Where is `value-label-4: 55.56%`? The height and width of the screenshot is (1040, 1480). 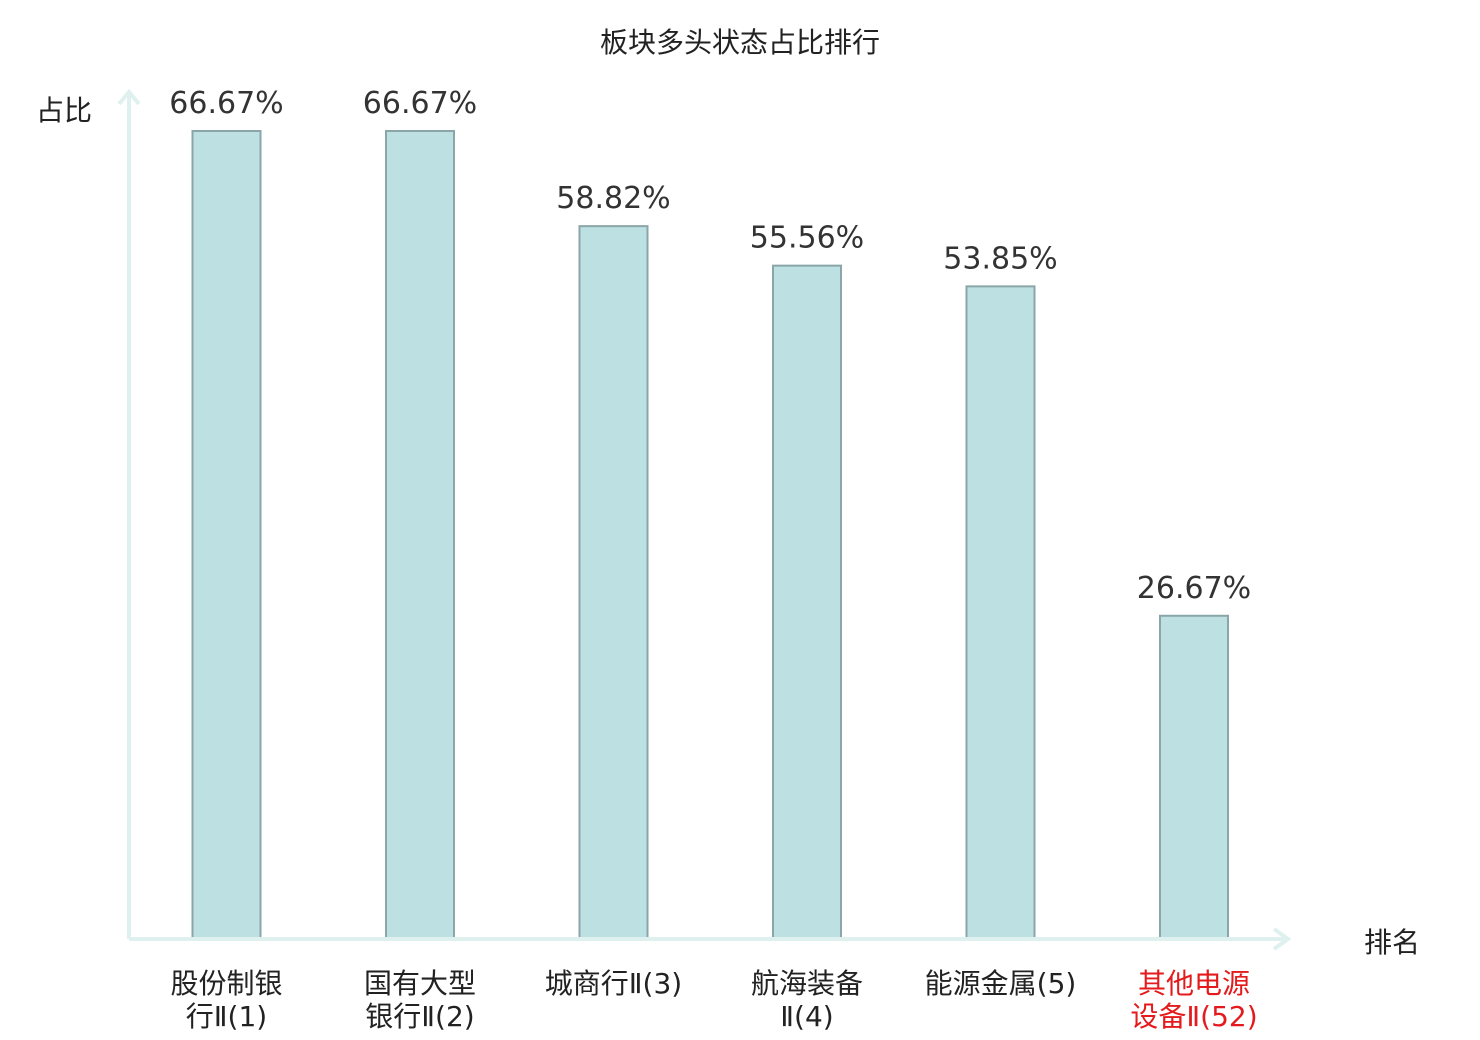
value-label-4: 55.56% is located at coordinates (807, 238).